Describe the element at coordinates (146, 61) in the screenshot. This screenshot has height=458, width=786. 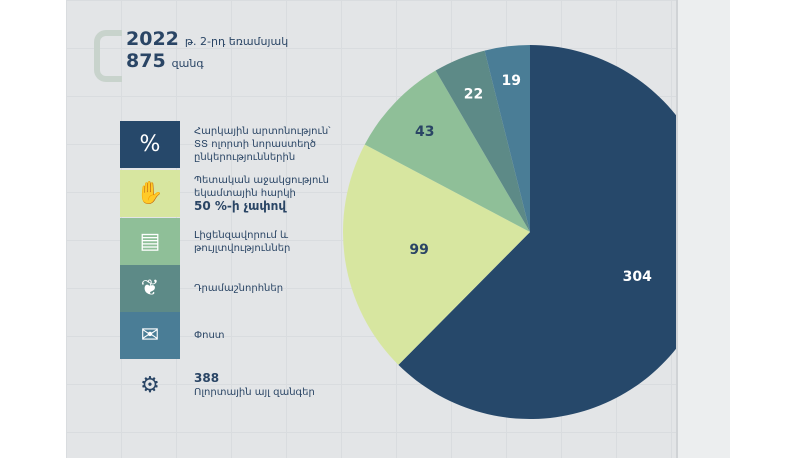
I see `total-calls: 875` at that location.